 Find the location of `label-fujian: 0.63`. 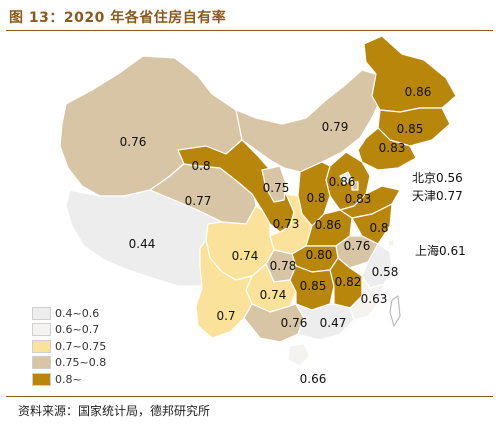

label-fujian: 0.63 is located at coordinates (374, 299).